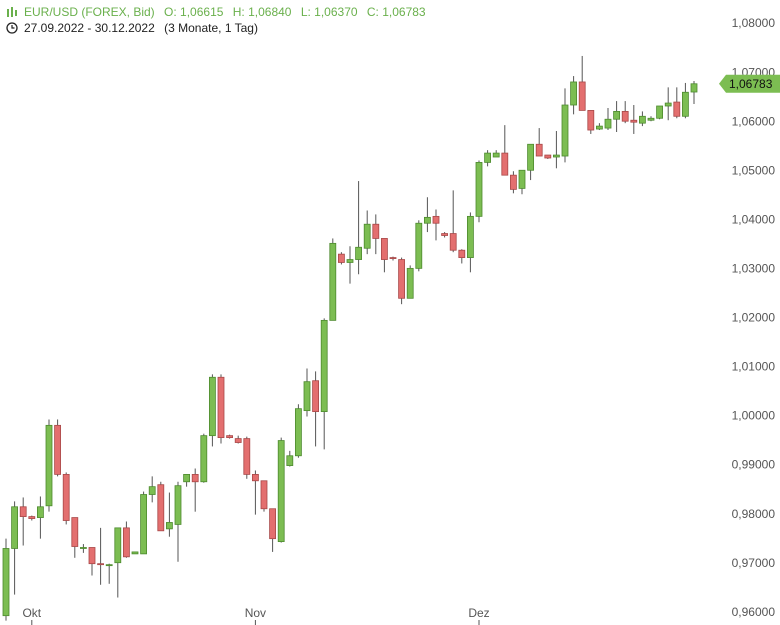 This screenshot has width=780, height=625. What do you see at coordinates (396, 12) in the screenshot?
I see `ohlc-close: C: 1,06783` at bounding box center [396, 12].